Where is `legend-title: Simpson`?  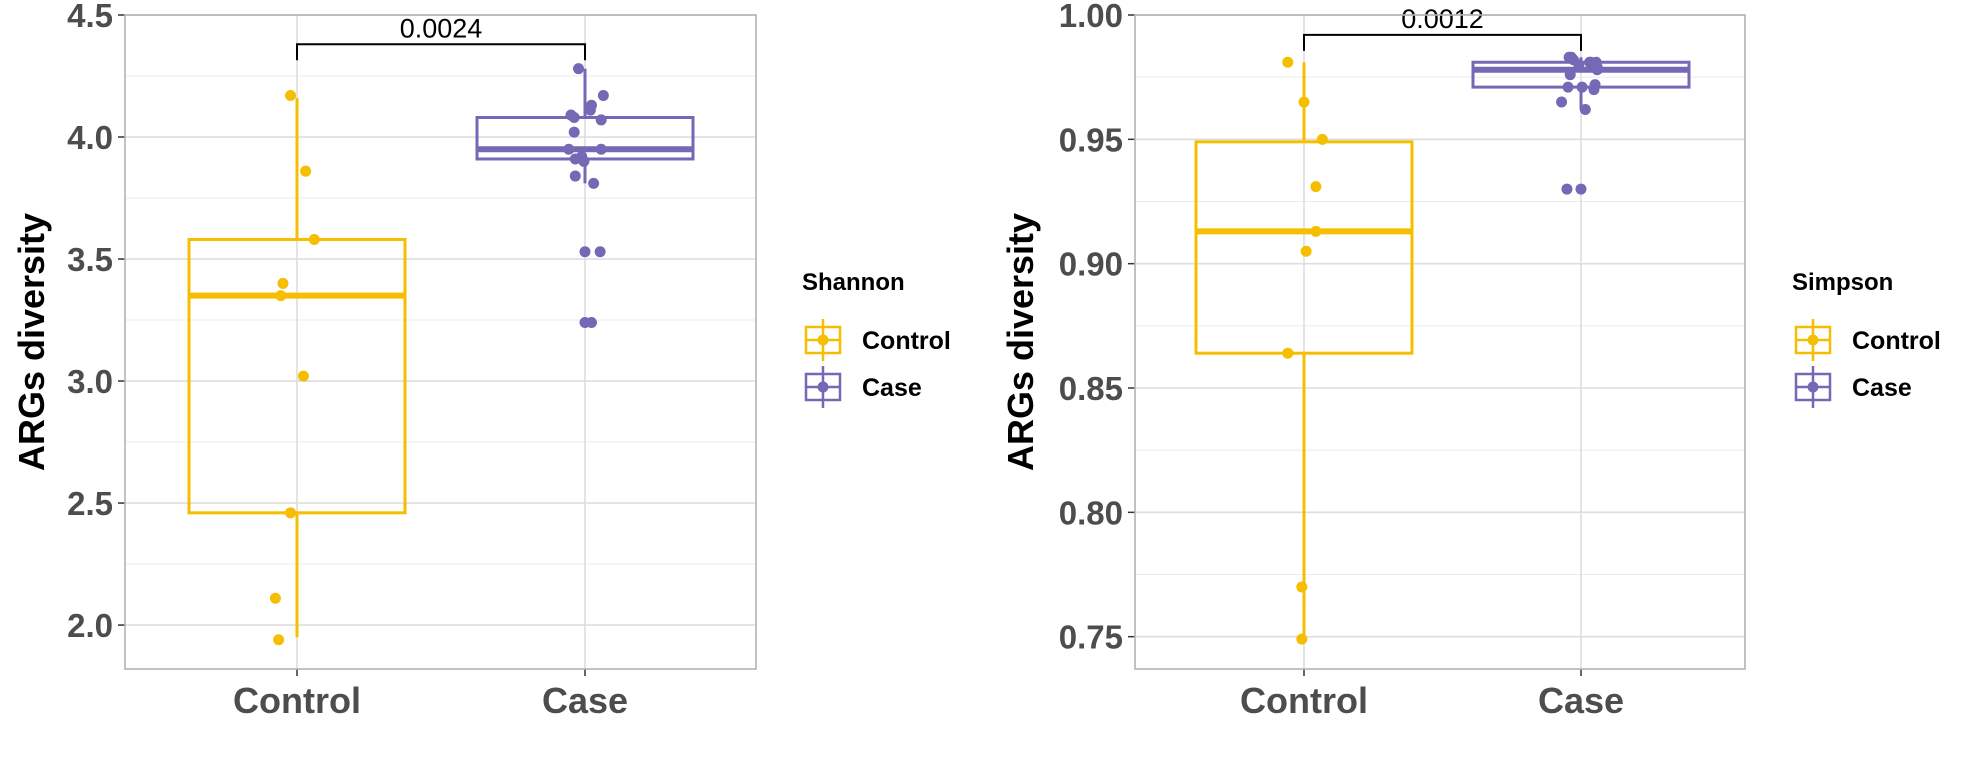
legend-title: Simpson is located at coordinates (1842, 282).